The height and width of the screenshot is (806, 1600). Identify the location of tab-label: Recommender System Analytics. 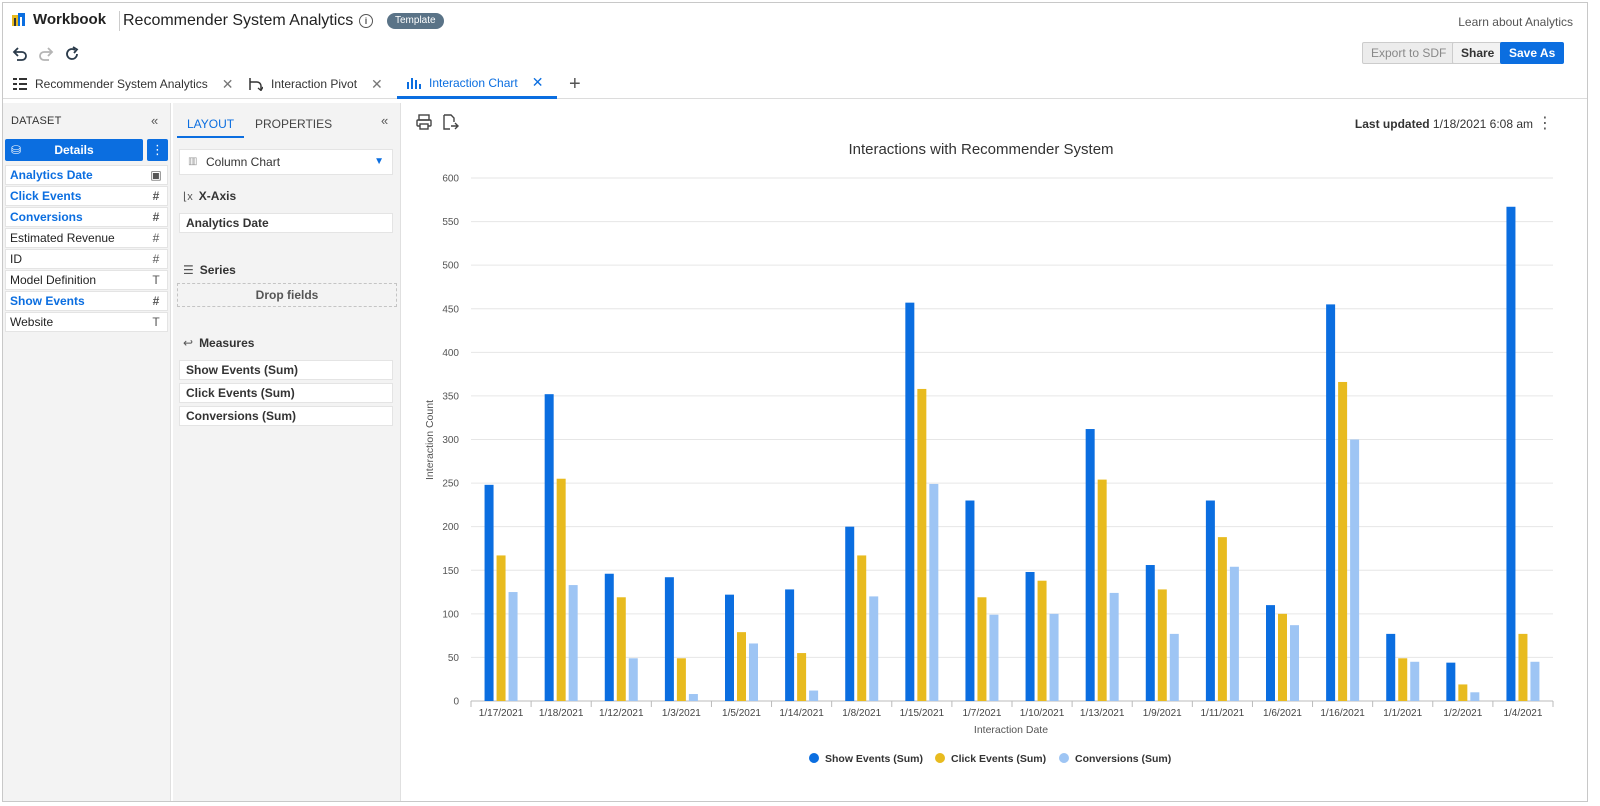
(121, 84).